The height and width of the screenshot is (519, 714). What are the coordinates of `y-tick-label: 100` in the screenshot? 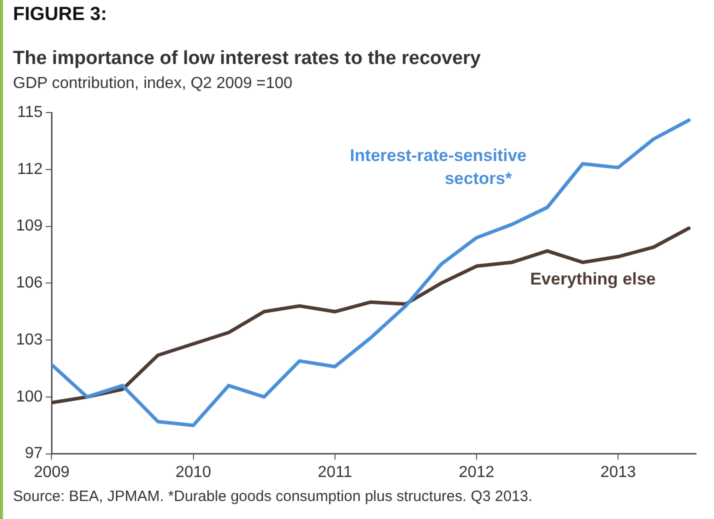 It's located at (29, 397).